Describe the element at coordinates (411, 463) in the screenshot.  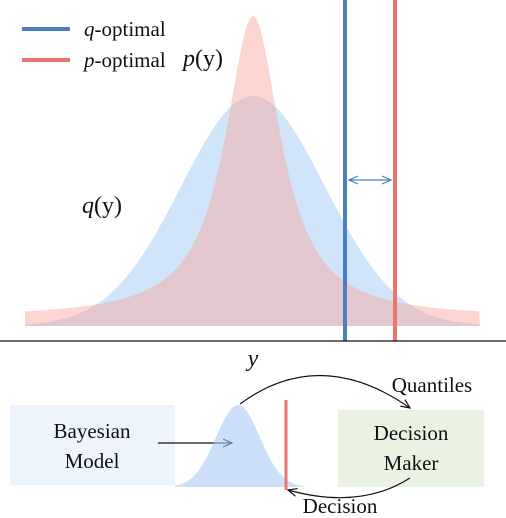
I see `decision-maker-label: Maker` at that location.